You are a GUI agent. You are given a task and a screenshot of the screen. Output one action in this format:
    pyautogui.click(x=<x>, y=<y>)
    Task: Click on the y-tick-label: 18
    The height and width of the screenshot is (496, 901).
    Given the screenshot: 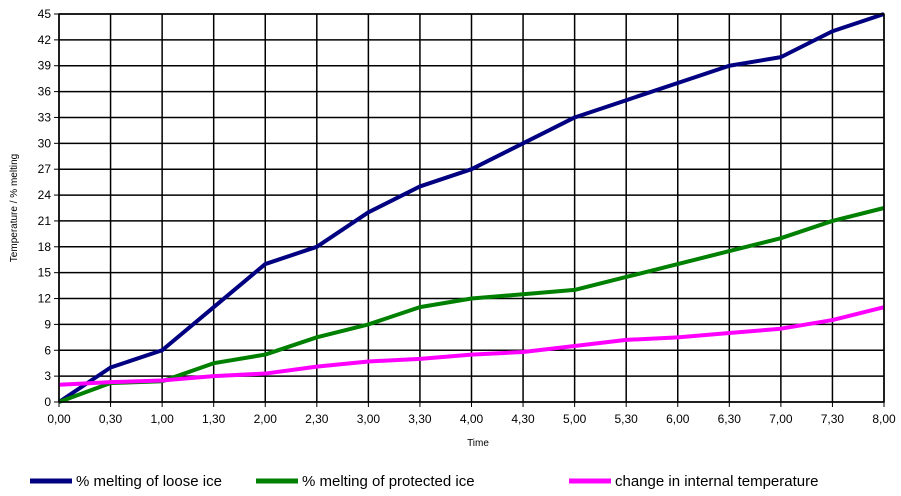 What is the action you would take?
    pyautogui.click(x=45, y=247)
    